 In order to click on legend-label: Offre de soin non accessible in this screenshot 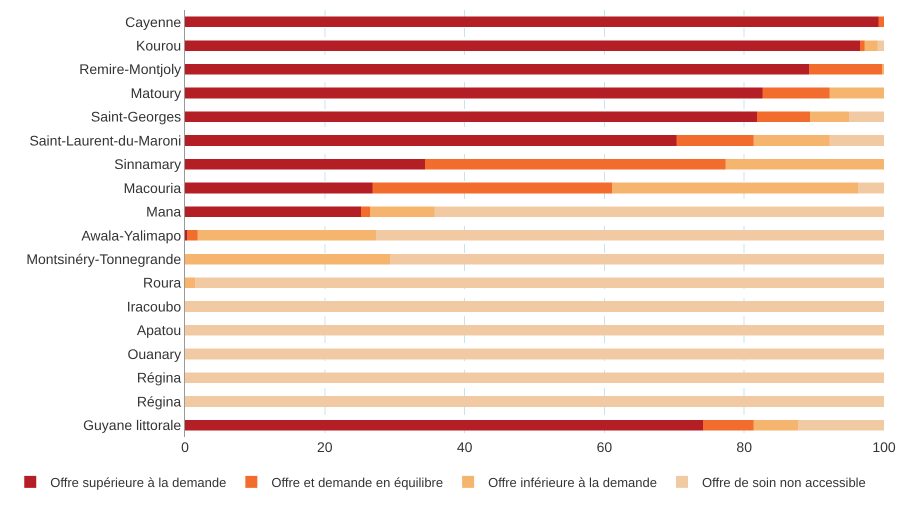, I will do `click(784, 482)`.